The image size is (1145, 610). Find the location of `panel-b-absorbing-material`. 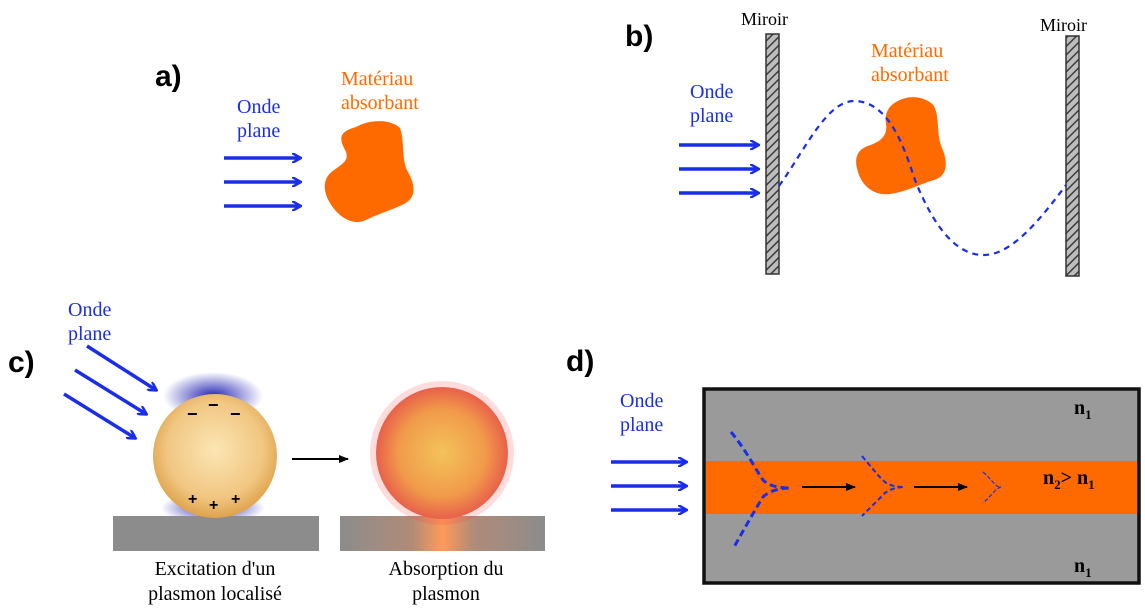

panel-b-absorbing-material is located at coordinates (901, 146).